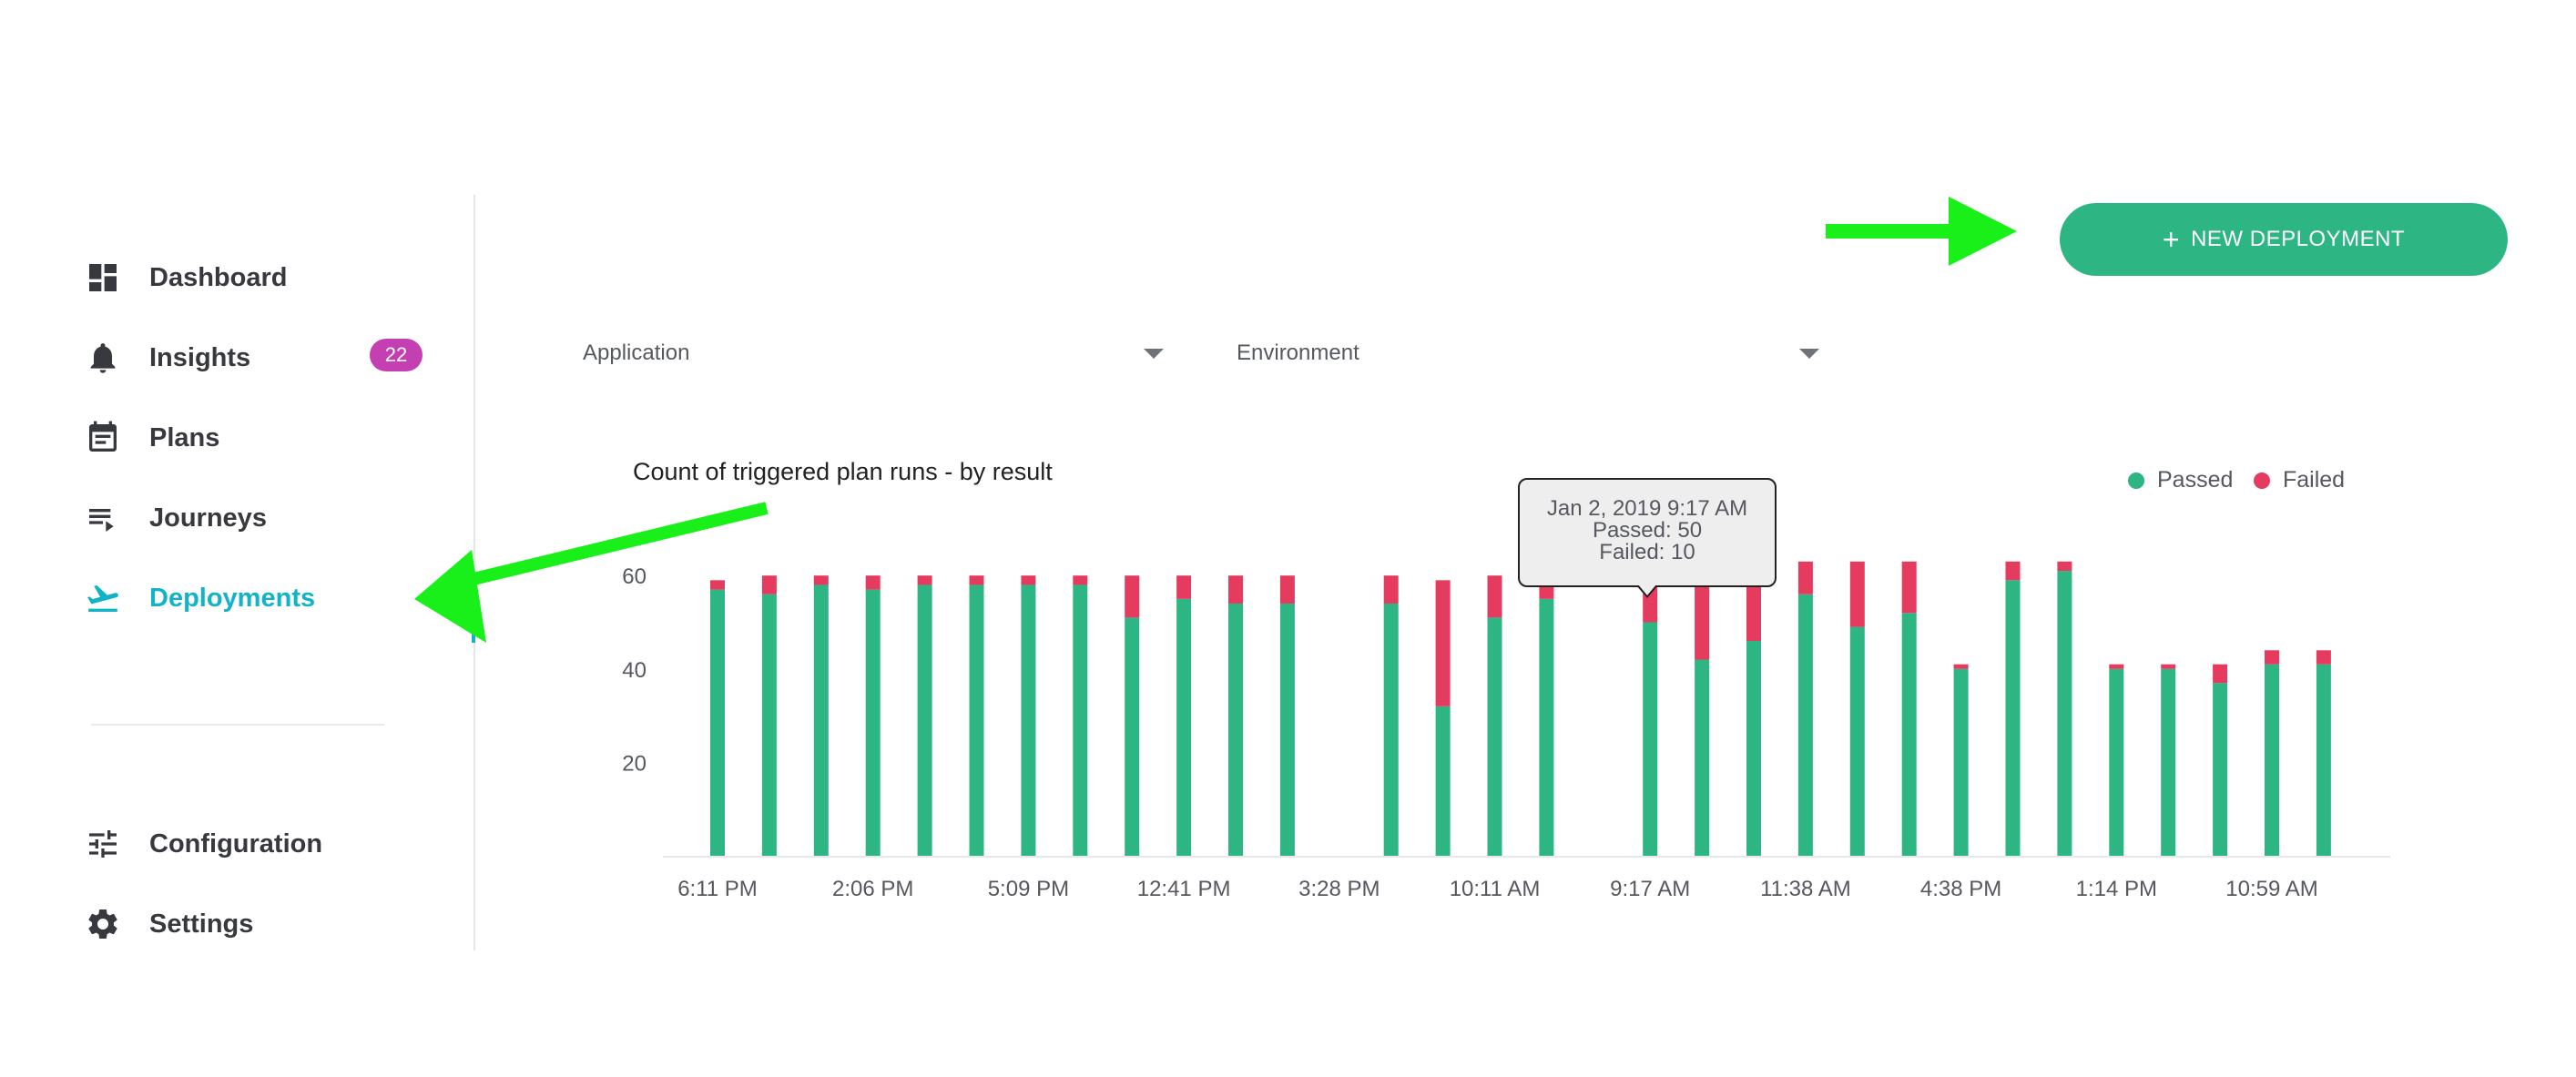 The height and width of the screenshot is (1077, 2576). What do you see at coordinates (103, 598) in the screenshot?
I see `airplane-icon` at bounding box center [103, 598].